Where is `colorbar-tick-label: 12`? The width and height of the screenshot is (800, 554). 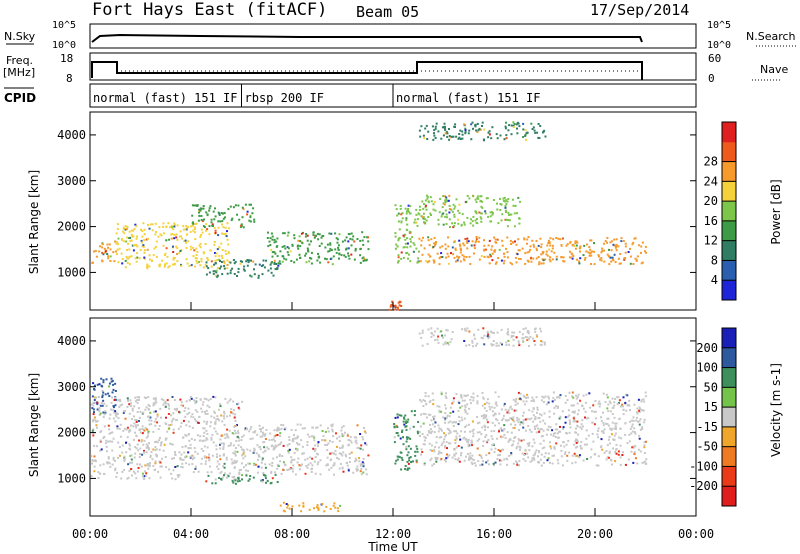 colorbar-tick-label: 12 is located at coordinates (711, 241).